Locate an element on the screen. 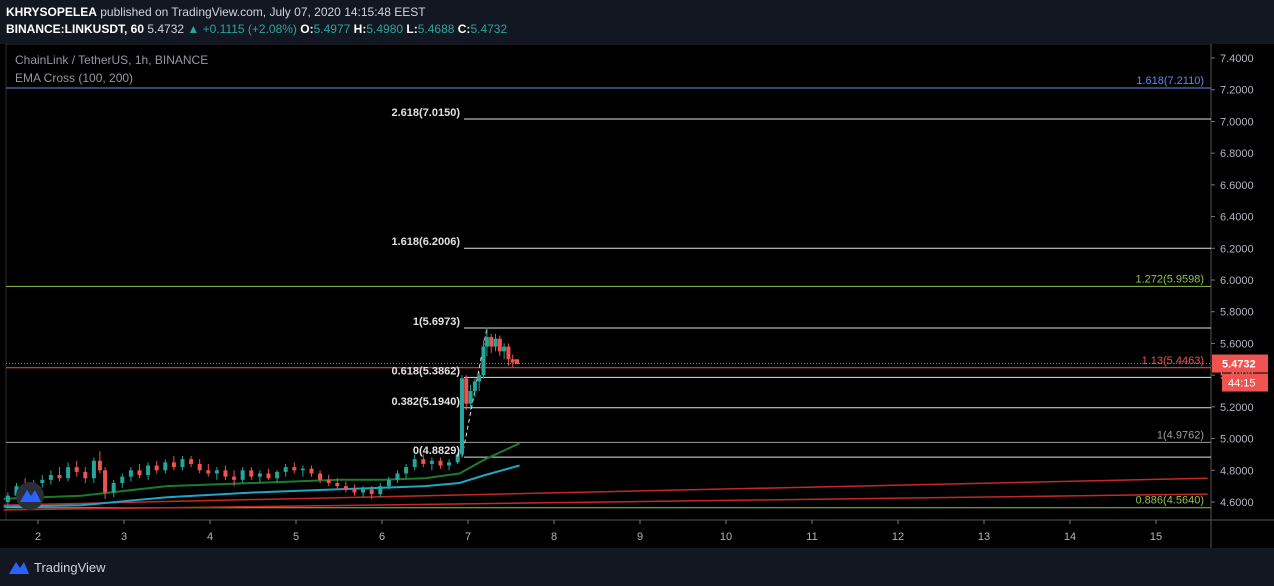 The height and width of the screenshot is (586, 1274). fib-level-label-5: 0(4.8829) is located at coordinates (436, 451).